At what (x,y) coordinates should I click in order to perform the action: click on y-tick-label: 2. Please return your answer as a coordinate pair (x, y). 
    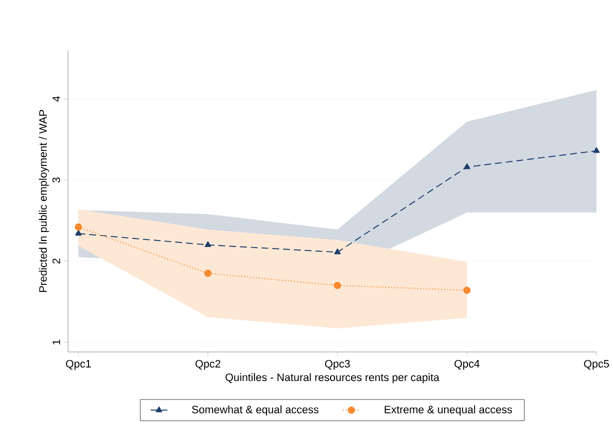
    Looking at the image, I should click on (56, 261).